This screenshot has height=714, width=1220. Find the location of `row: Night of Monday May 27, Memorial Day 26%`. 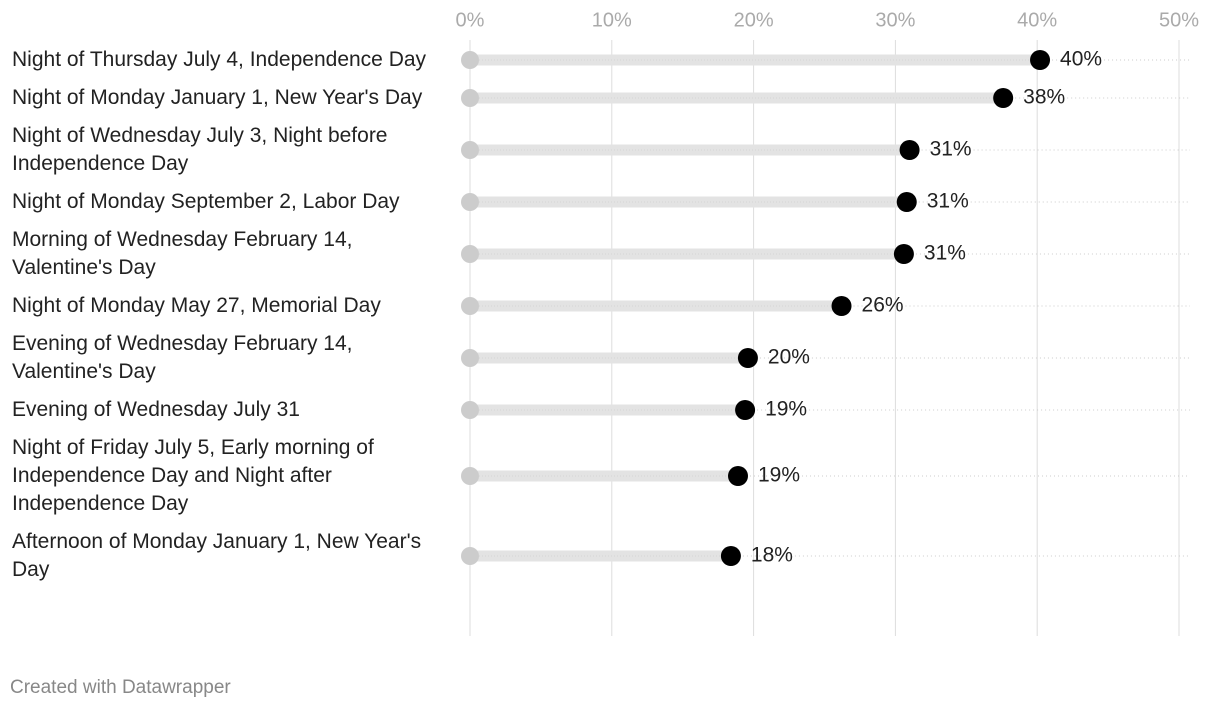

row: Night of Monday May 27, Memorial Day 26% is located at coordinates (610, 306).